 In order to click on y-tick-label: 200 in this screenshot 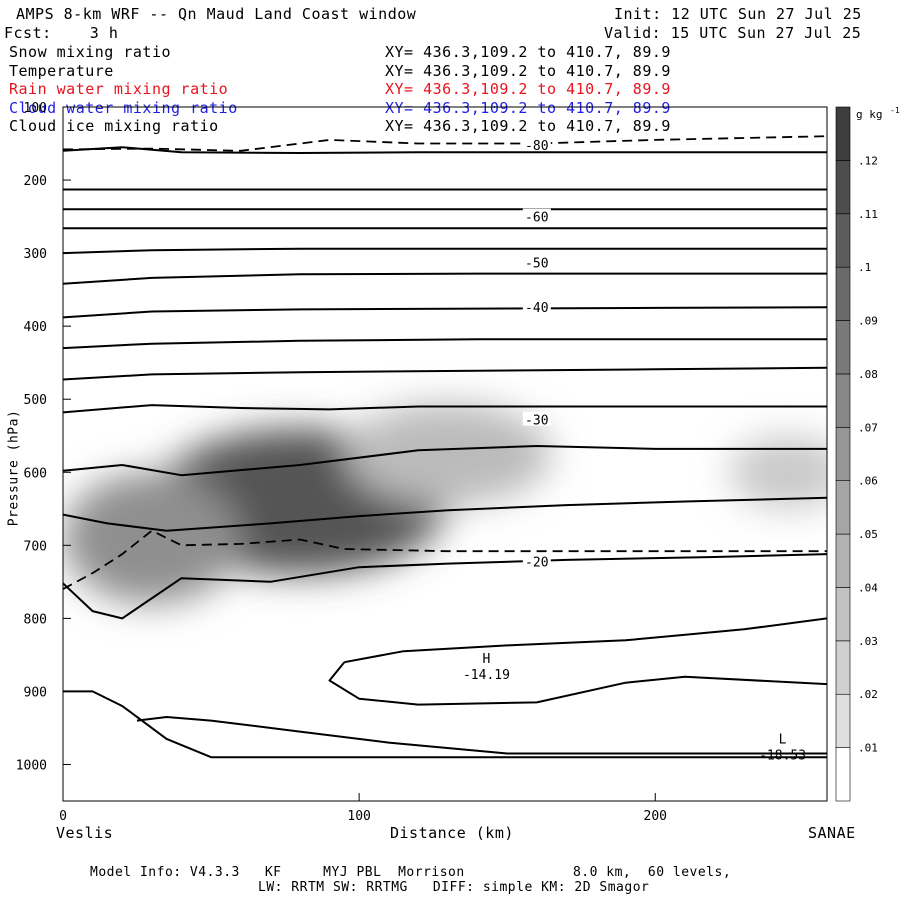, I will do `click(35, 181)`.